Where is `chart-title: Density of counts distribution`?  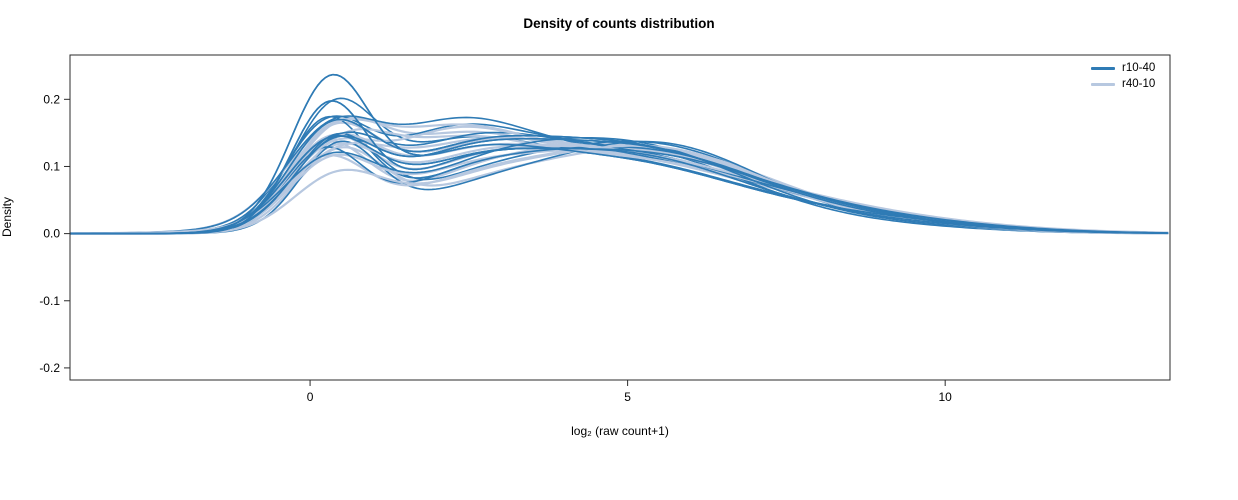
chart-title: Density of counts distribution is located at coordinates (619, 23).